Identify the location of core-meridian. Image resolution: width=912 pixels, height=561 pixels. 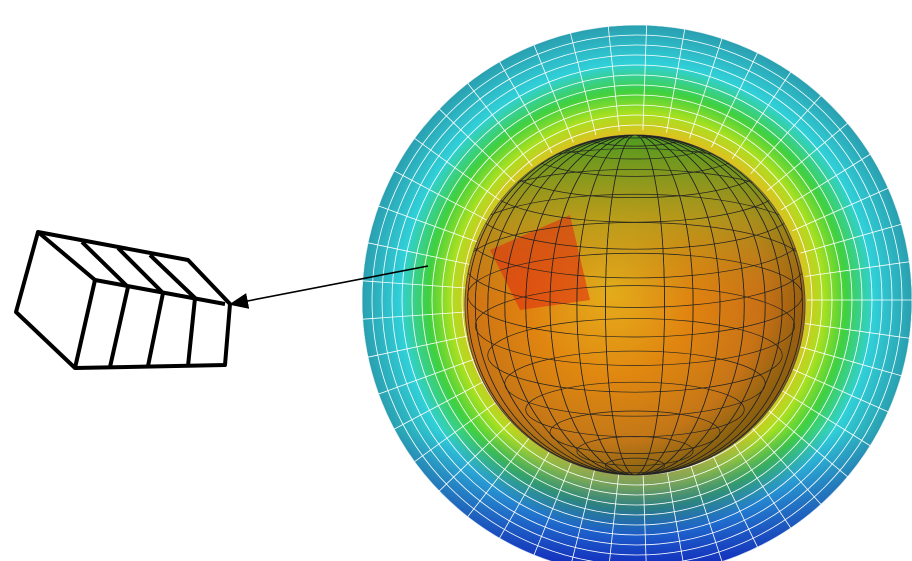
(635, 305).